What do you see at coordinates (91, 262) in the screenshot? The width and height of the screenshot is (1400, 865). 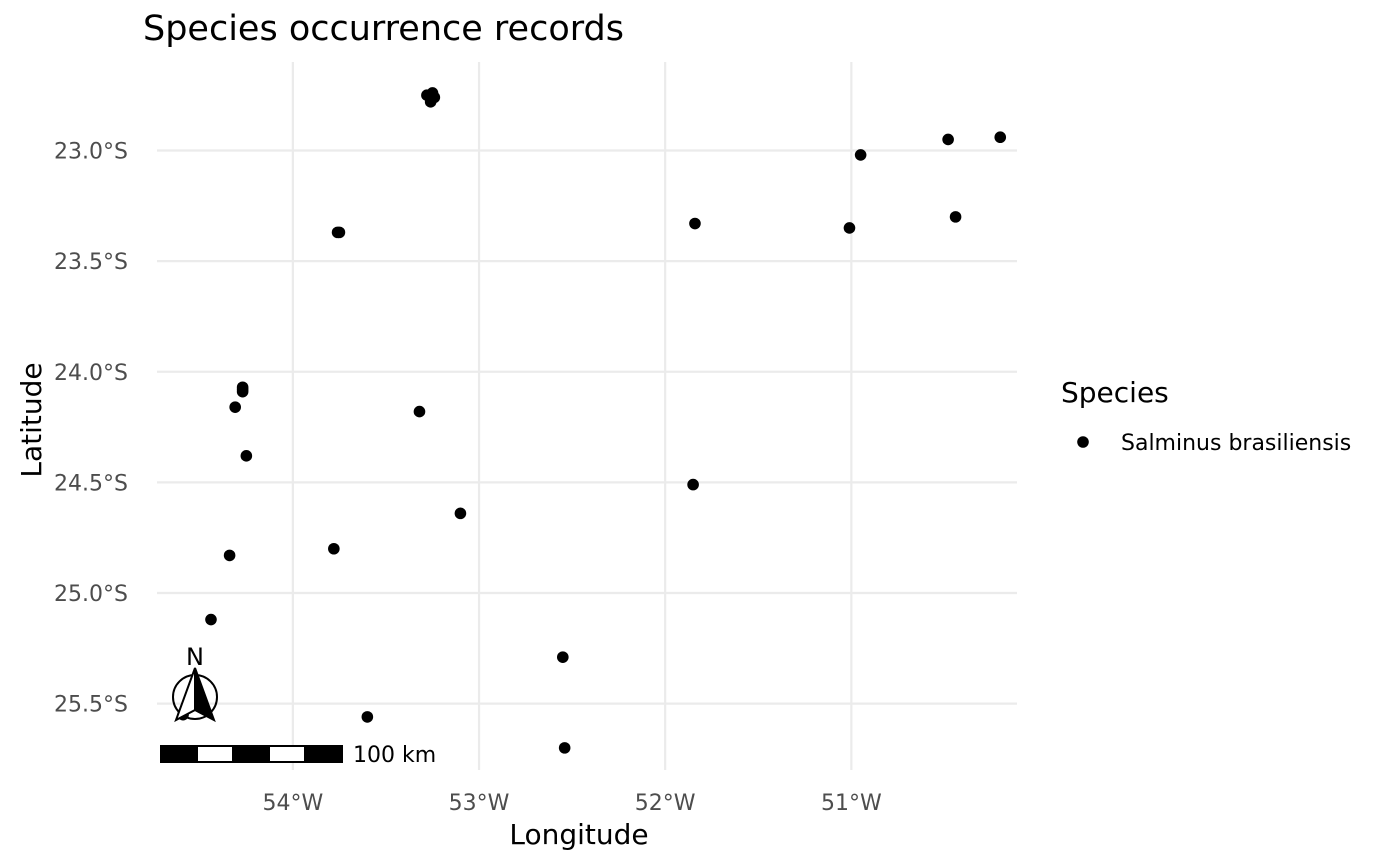 I see `y-tick-label: 23.5°S` at bounding box center [91, 262].